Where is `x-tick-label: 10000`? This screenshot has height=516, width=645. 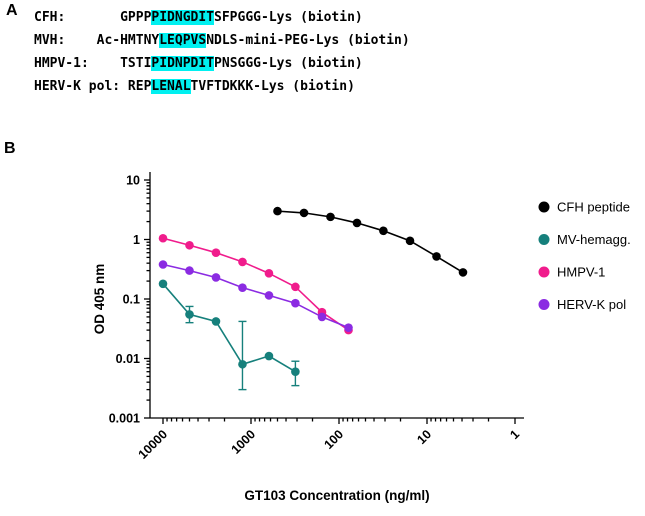
x-tick-label: 10000 is located at coordinates (153, 444).